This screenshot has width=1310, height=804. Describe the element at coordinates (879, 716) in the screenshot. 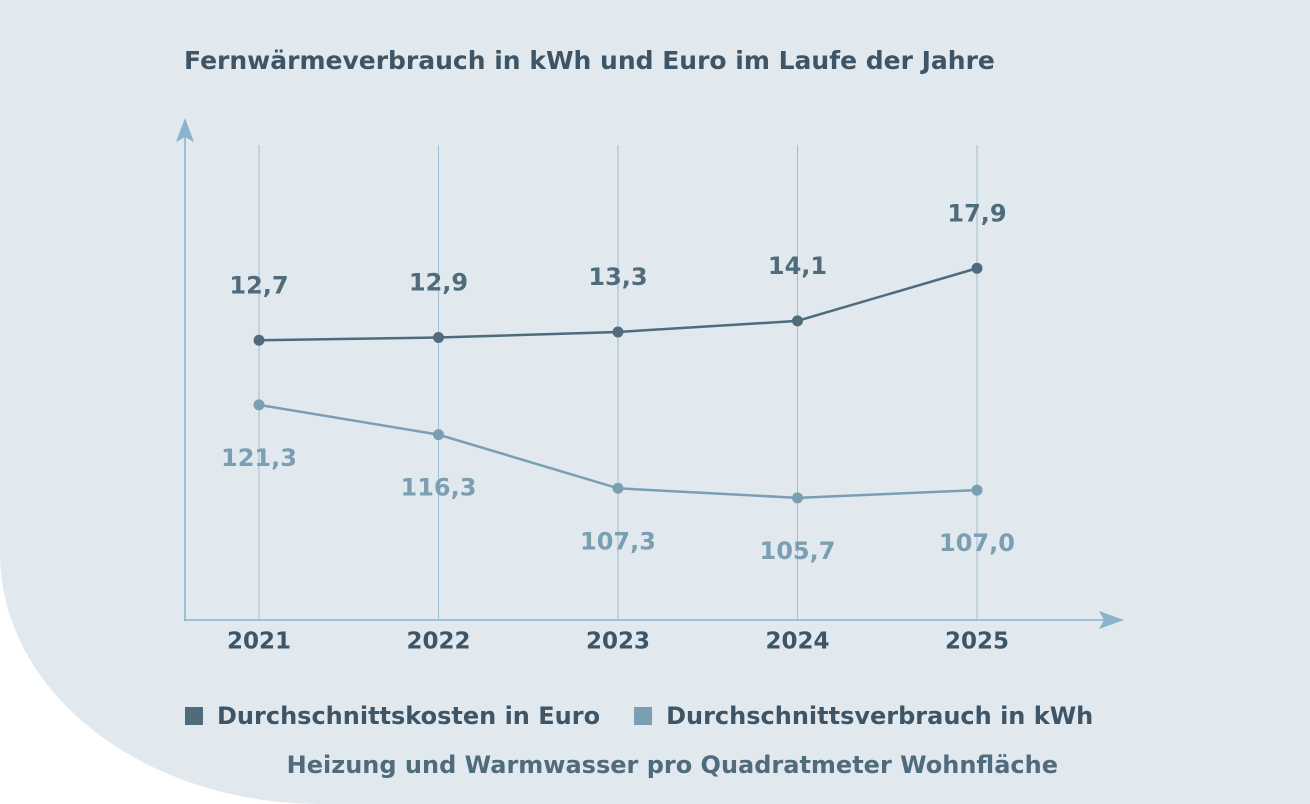

I see `legend-label: Durchschnittsverbrauch in kWh` at that location.